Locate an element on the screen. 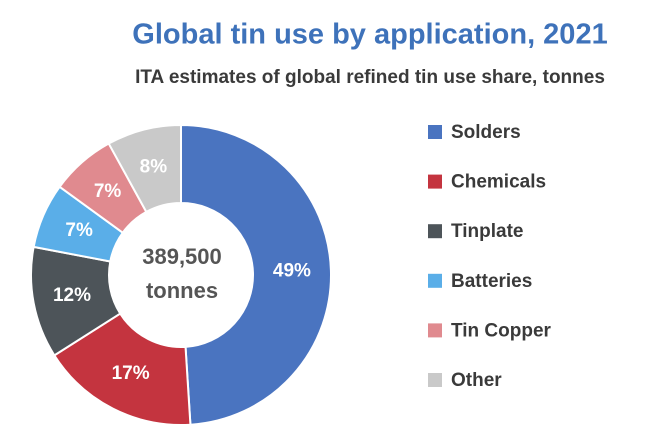 The width and height of the screenshot is (672, 443). center-label: 389,500 is located at coordinates (182, 256).